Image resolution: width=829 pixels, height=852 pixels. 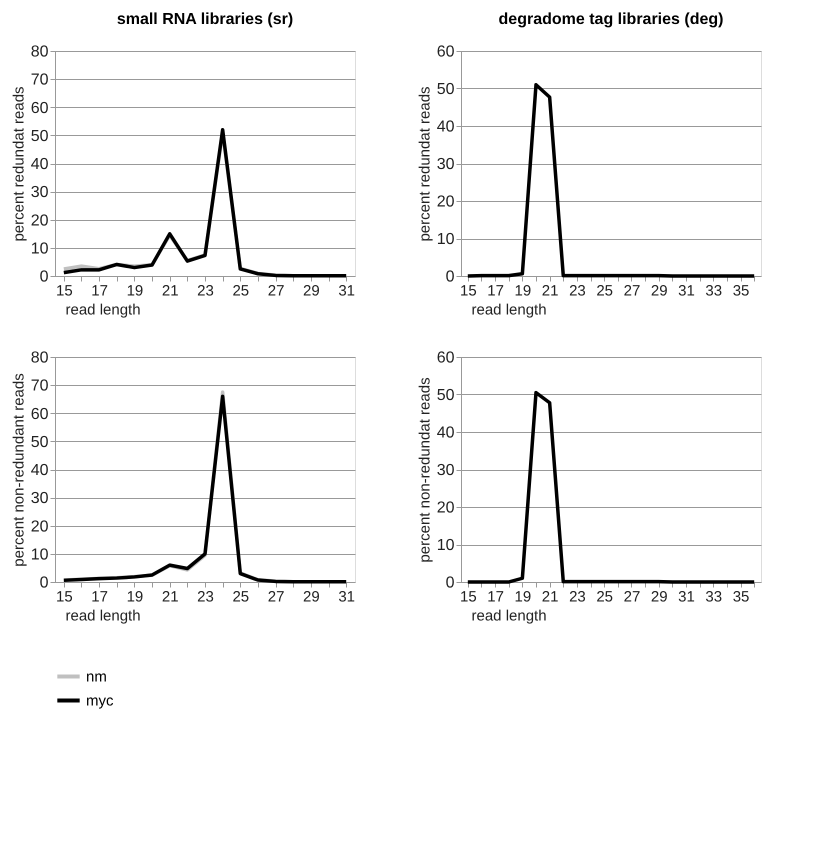 What do you see at coordinates (100, 701) in the screenshot?
I see `legend-label: myc` at bounding box center [100, 701].